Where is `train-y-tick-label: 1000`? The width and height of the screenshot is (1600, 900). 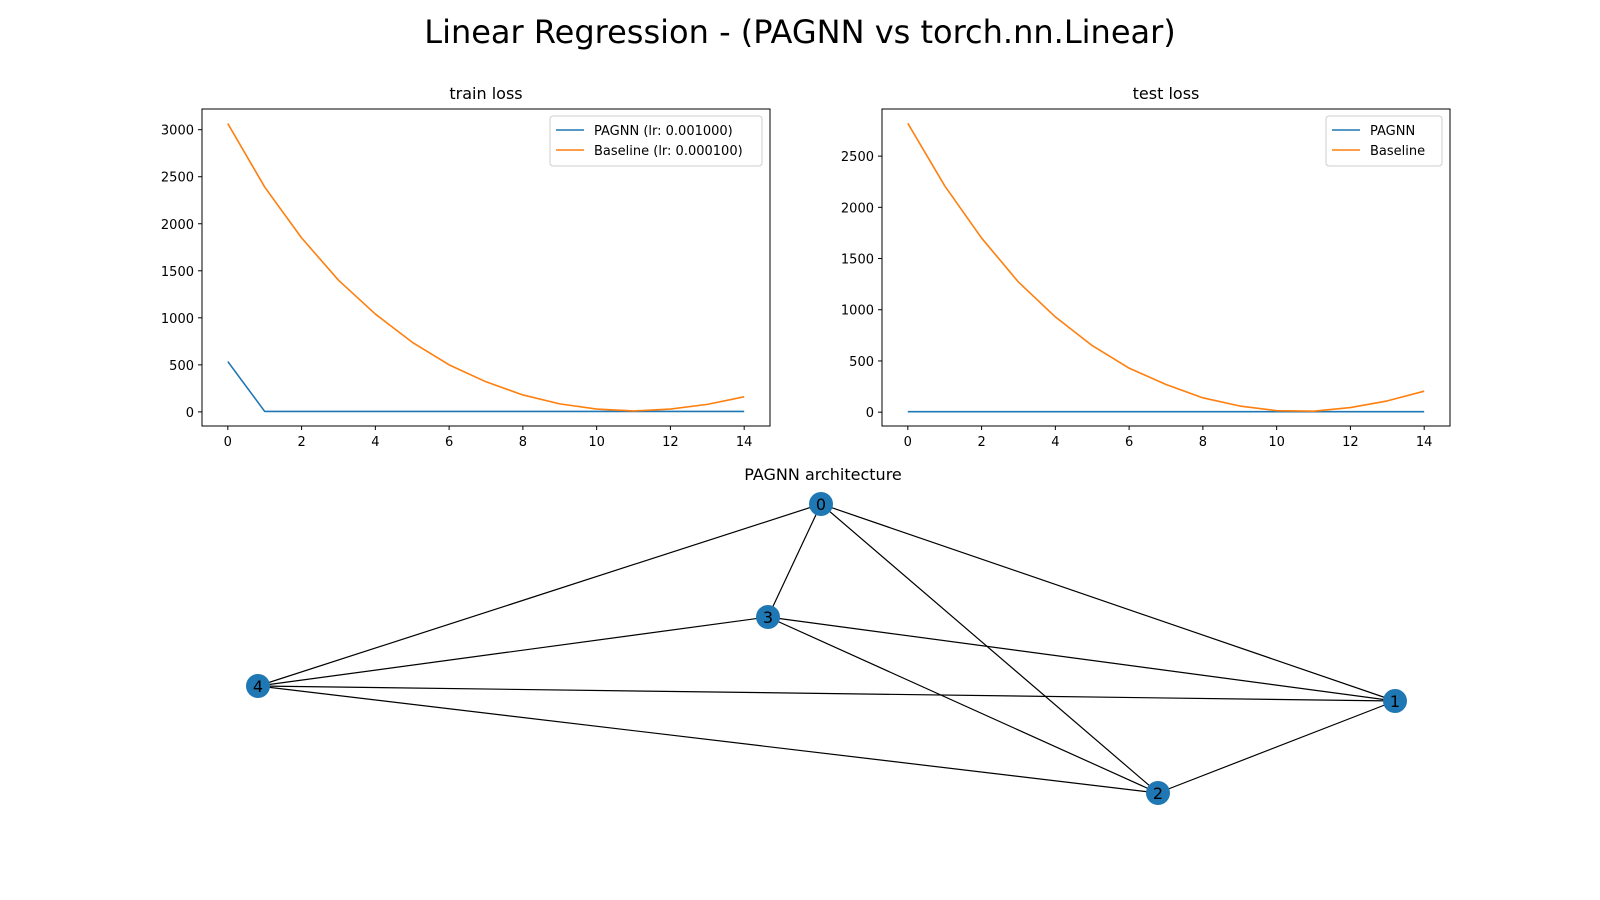
train-y-tick-label: 1000 is located at coordinates (177, 319).